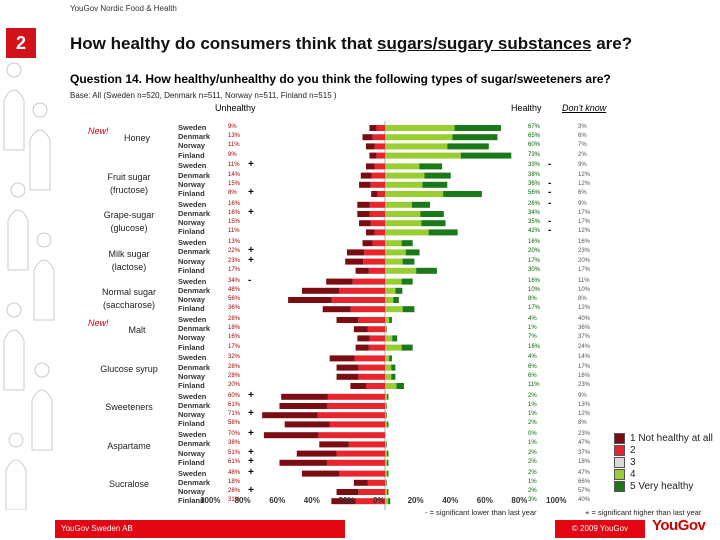 Image resolution: width=720 pixels, height=540 pixels. I want to click on sig-marker-unhealthy: -, so click(250, 280).